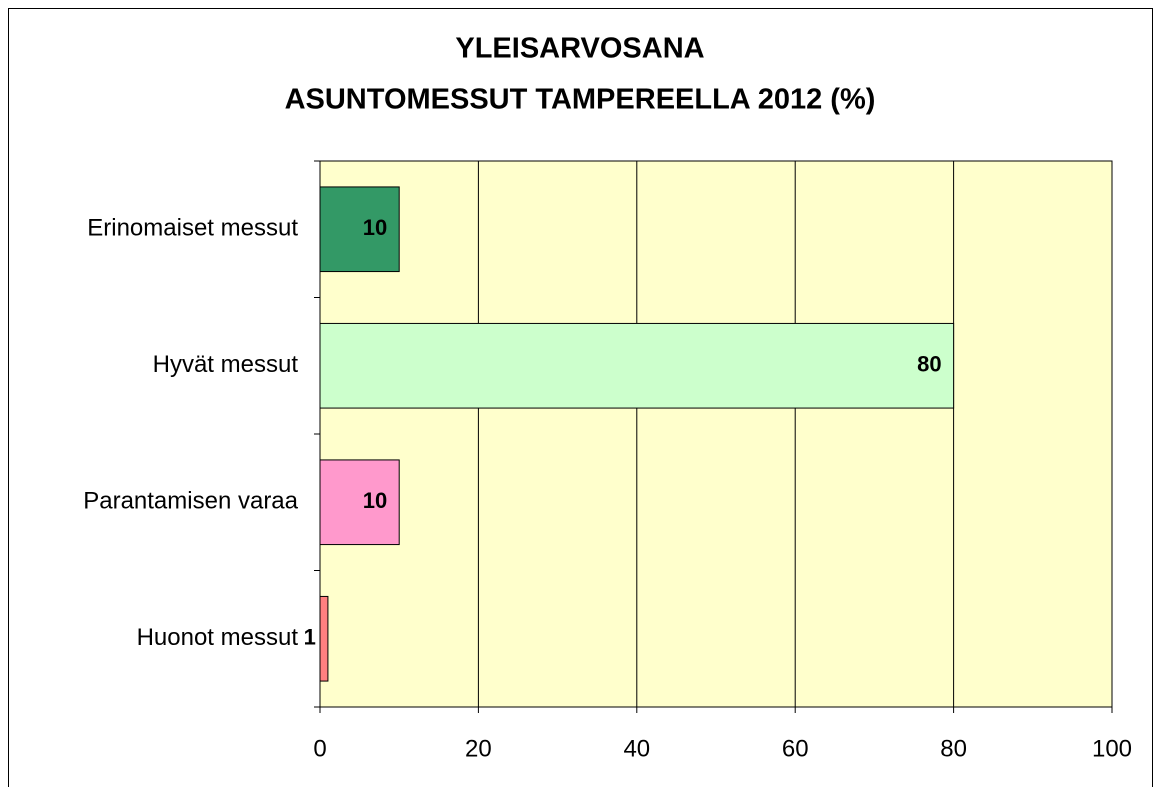  I want to click on y-tick-label: Huonot messut, so click(218, 637).